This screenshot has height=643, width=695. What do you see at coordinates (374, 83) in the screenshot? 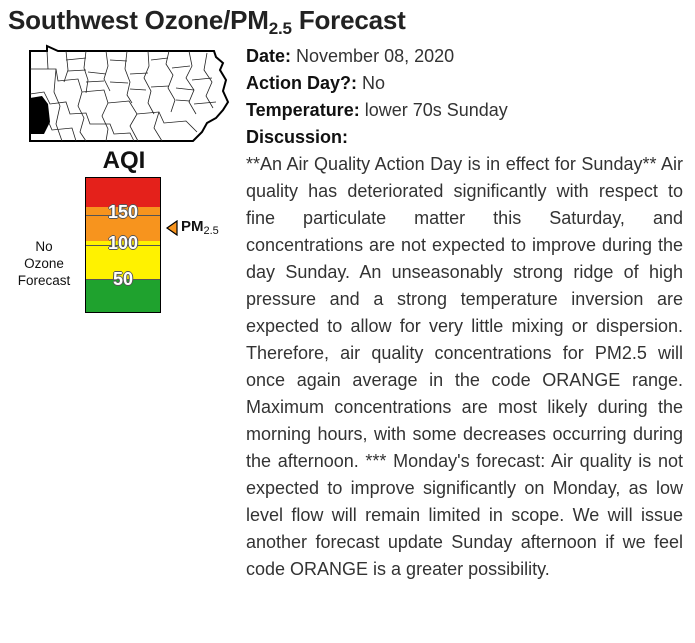
I see `action-day-value: No` at bounding box center [374, 83].